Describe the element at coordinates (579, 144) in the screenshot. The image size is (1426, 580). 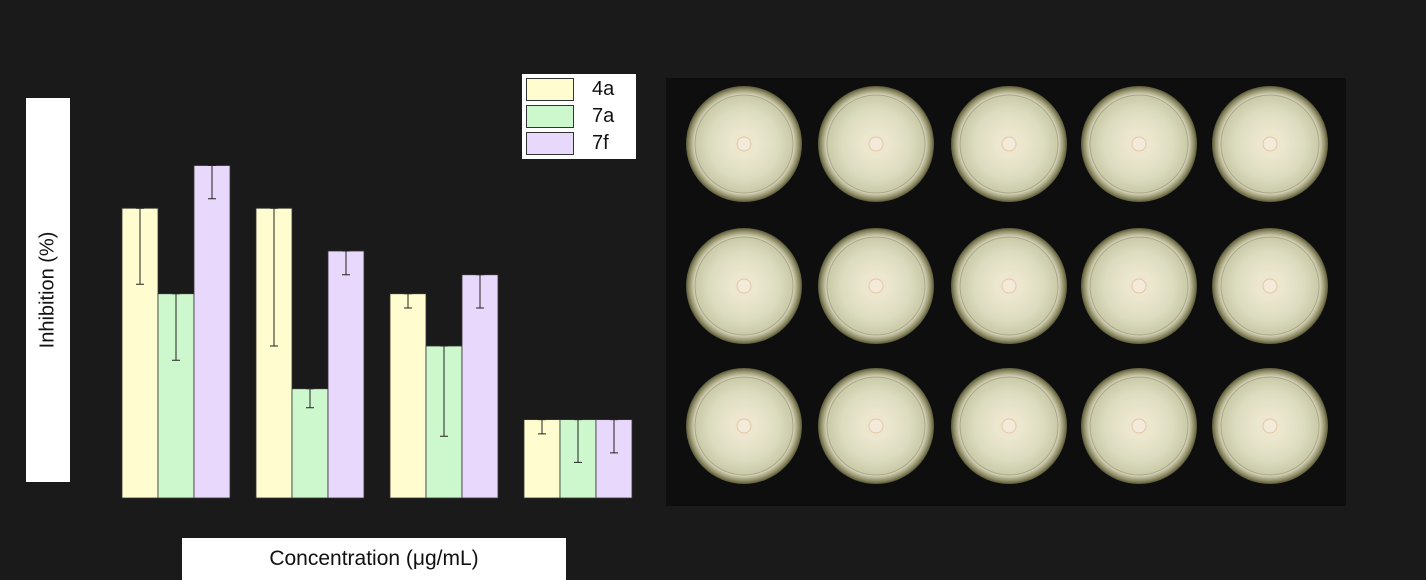
I see `legend-item-7f: 7f` at that location.